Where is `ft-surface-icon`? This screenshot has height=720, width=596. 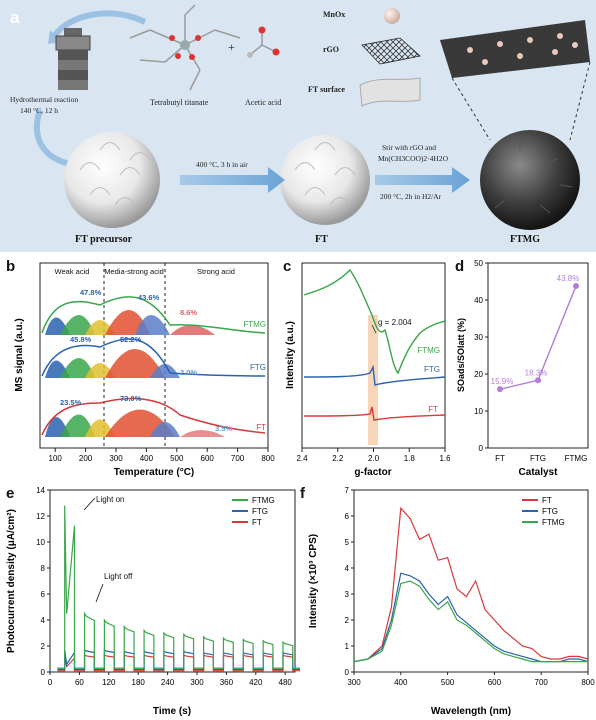
ft-surface-icon is located at coordinates (390, 92).